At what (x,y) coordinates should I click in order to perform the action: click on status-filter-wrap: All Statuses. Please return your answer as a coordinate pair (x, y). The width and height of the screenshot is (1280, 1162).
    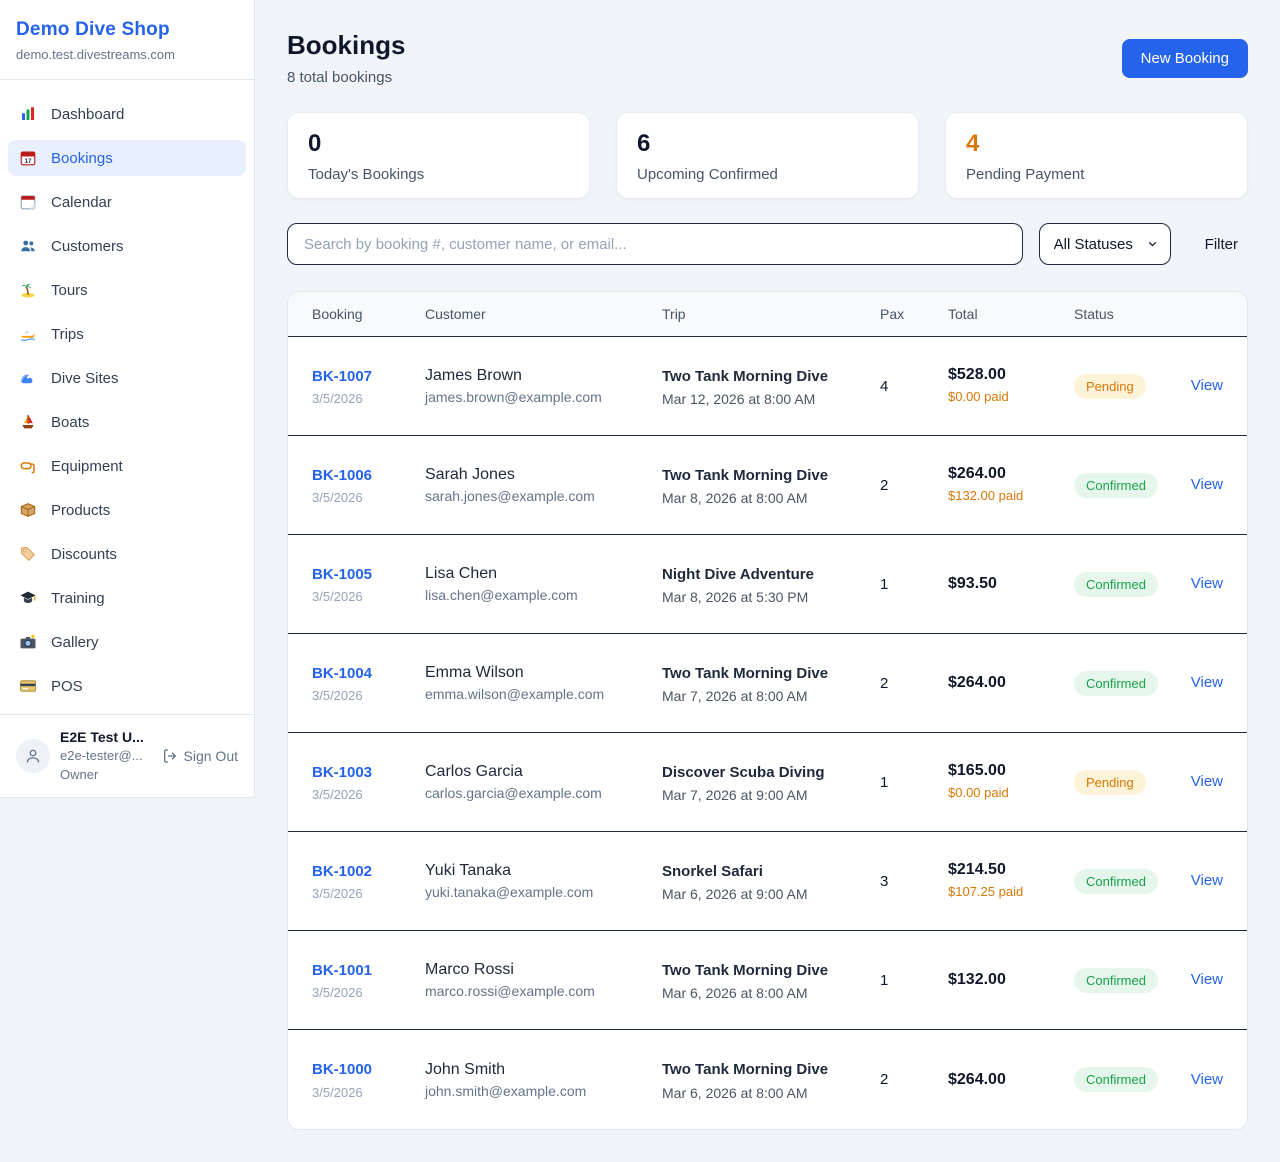
    Looking at the image, I should click on (1104, 244).